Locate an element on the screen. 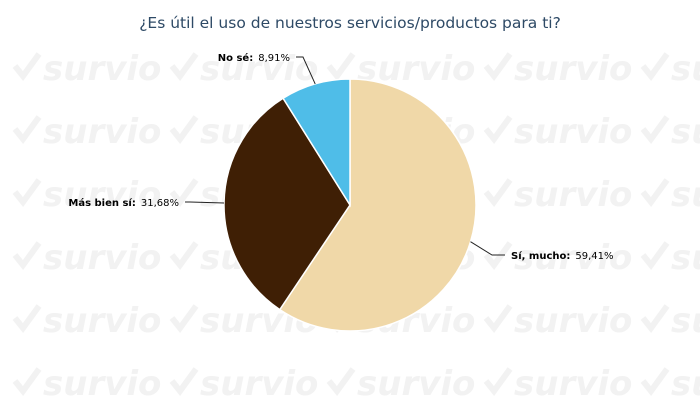 This screenshot has width=700, height=400. data-label-value: 59,41% is located at coordinates (594, 256).